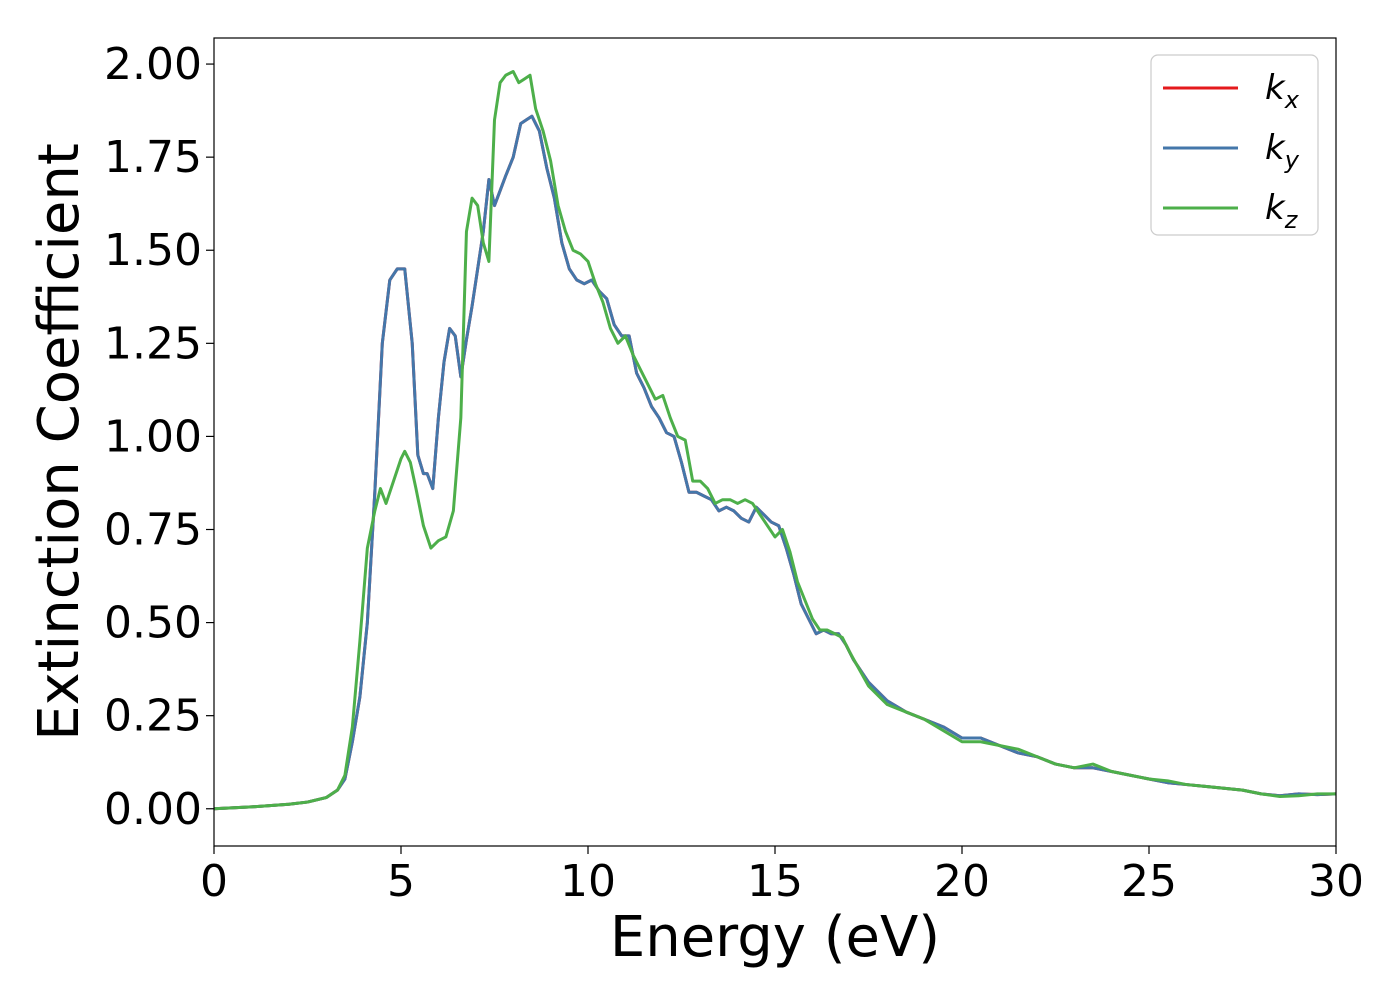  What do you see at coordinates (59, 442) in the screenshot?
I see `y-axis-label: Extinction Coefficient` at bounding box center [59, 442].